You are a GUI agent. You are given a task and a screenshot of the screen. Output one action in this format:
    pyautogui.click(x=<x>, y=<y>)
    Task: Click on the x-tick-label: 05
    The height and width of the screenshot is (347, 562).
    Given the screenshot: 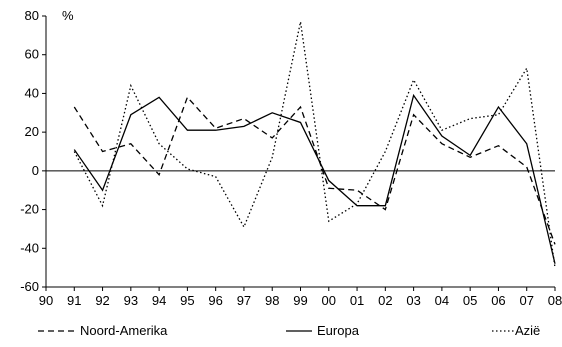 What is the action you would take?
    pyautogui.click(x=470, y=300)
    